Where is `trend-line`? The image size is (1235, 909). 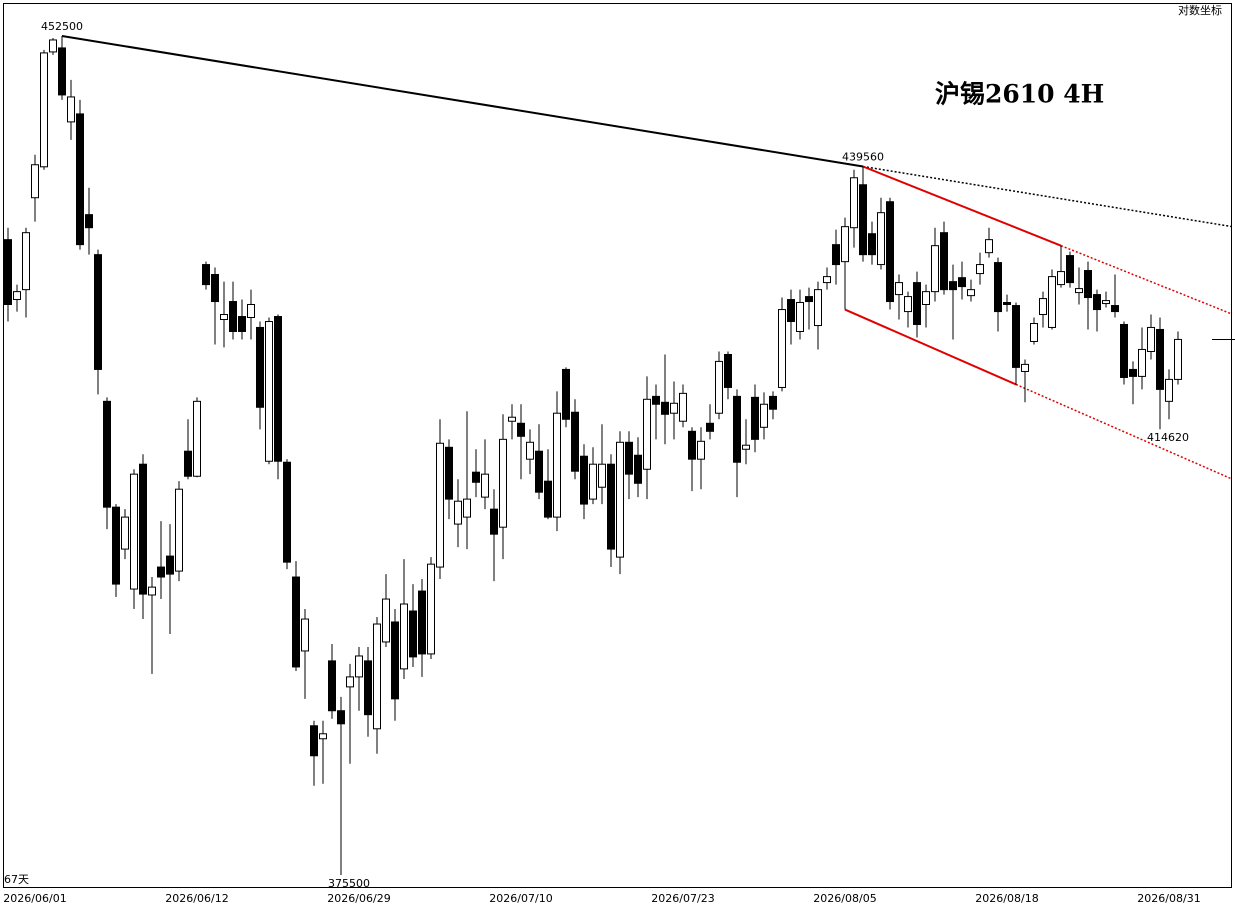
trend-line is located at coordinates (462, 101).